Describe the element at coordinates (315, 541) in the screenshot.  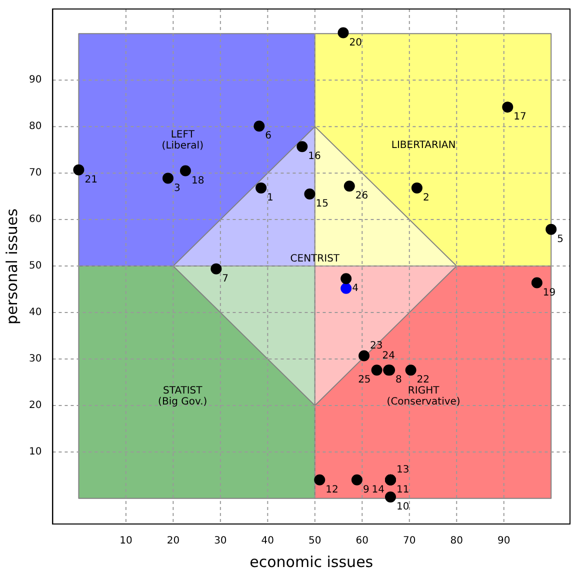
I see `x-tick-label: 50` at that location.